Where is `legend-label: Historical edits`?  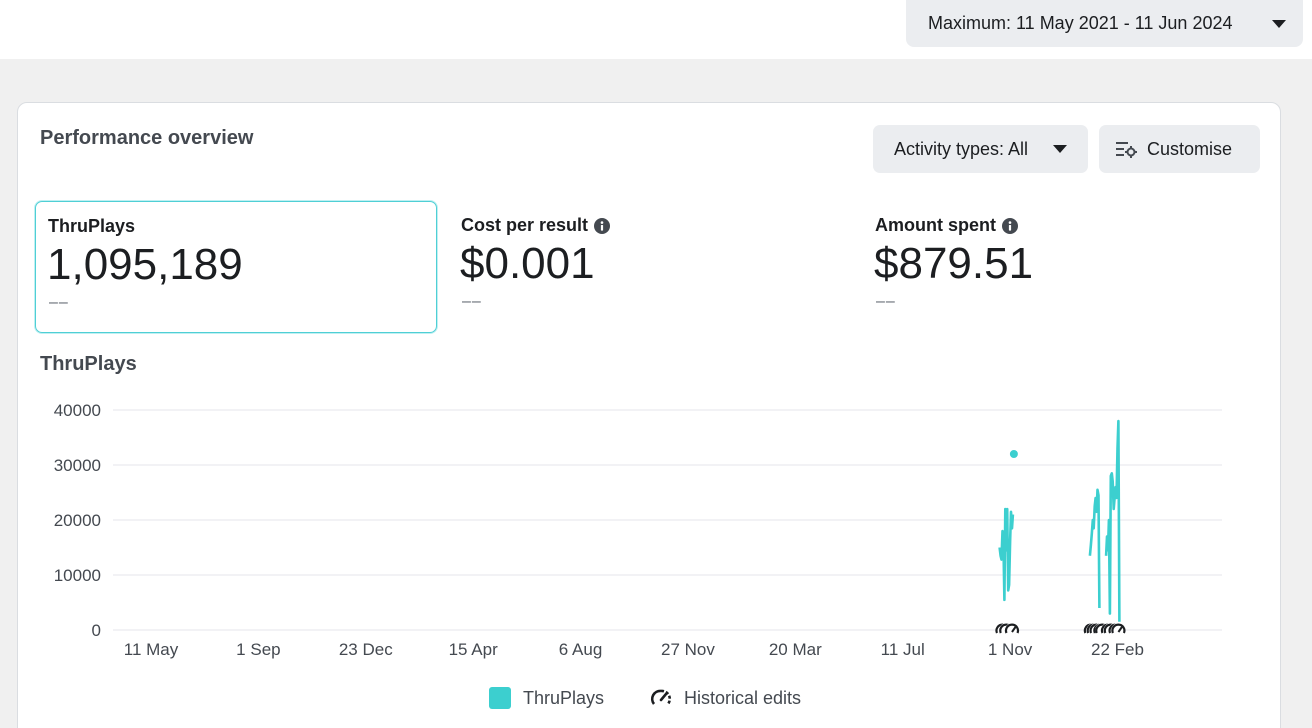 legend-label: Historical edits is located at coordinates (743, 697).